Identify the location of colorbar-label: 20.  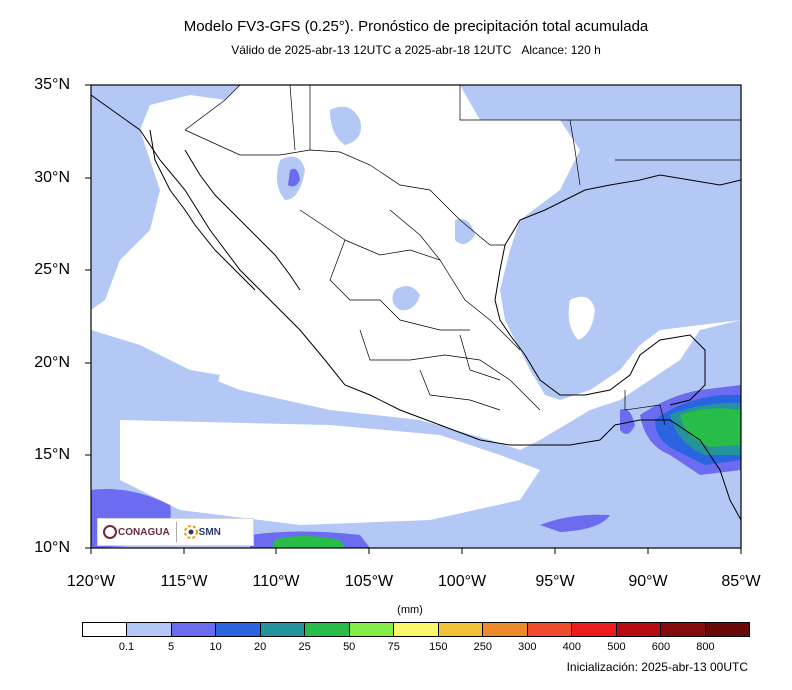
(260, 647).